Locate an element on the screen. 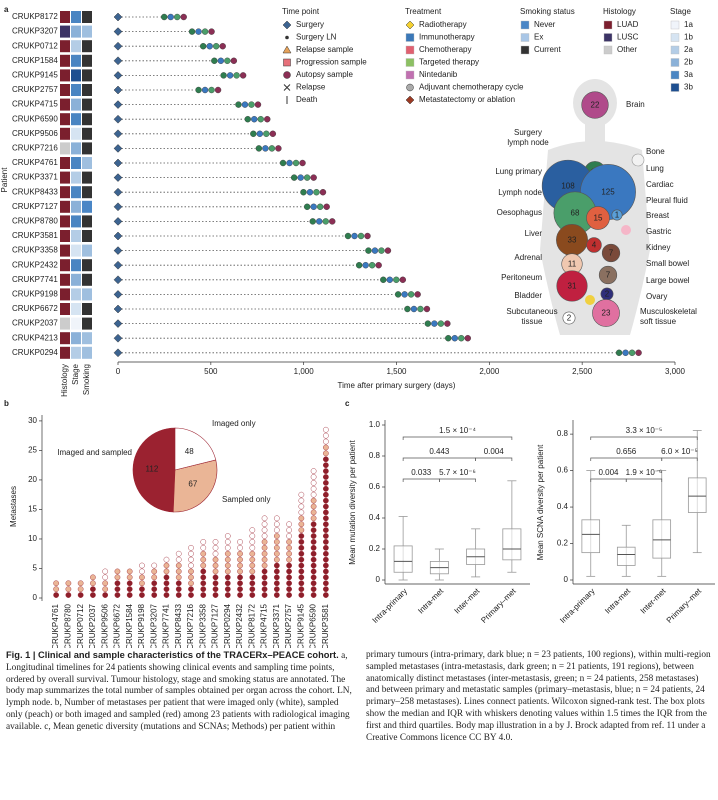  body-site-label: Surgery is located at coordinates (528, 132).